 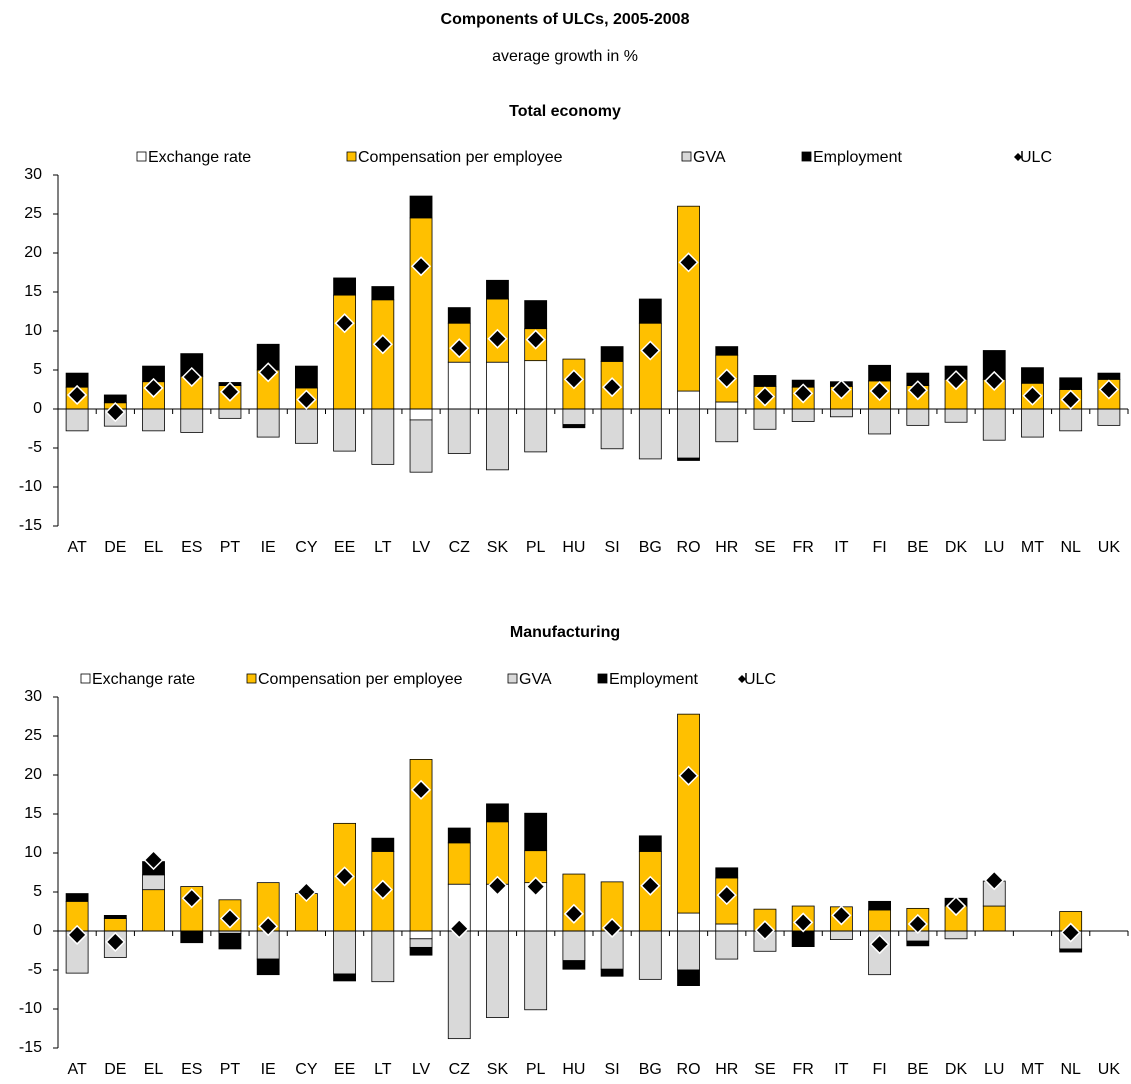 What do you see at coordinates (565, 111) in the screenshot?
I see `panel-title: Total economy` at bounding box center [565, 111].